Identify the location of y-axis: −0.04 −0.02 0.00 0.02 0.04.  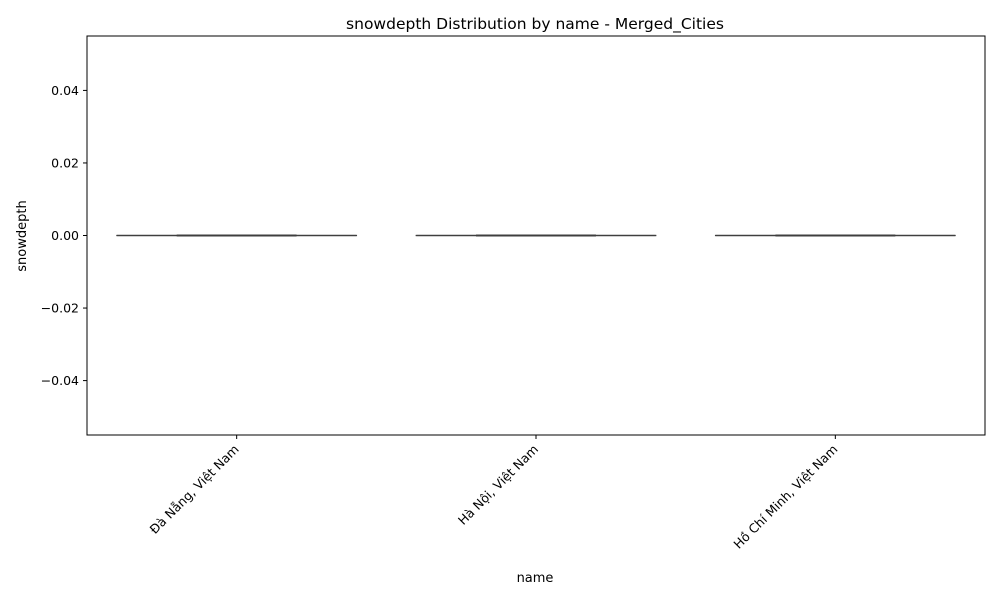
(64, 235).